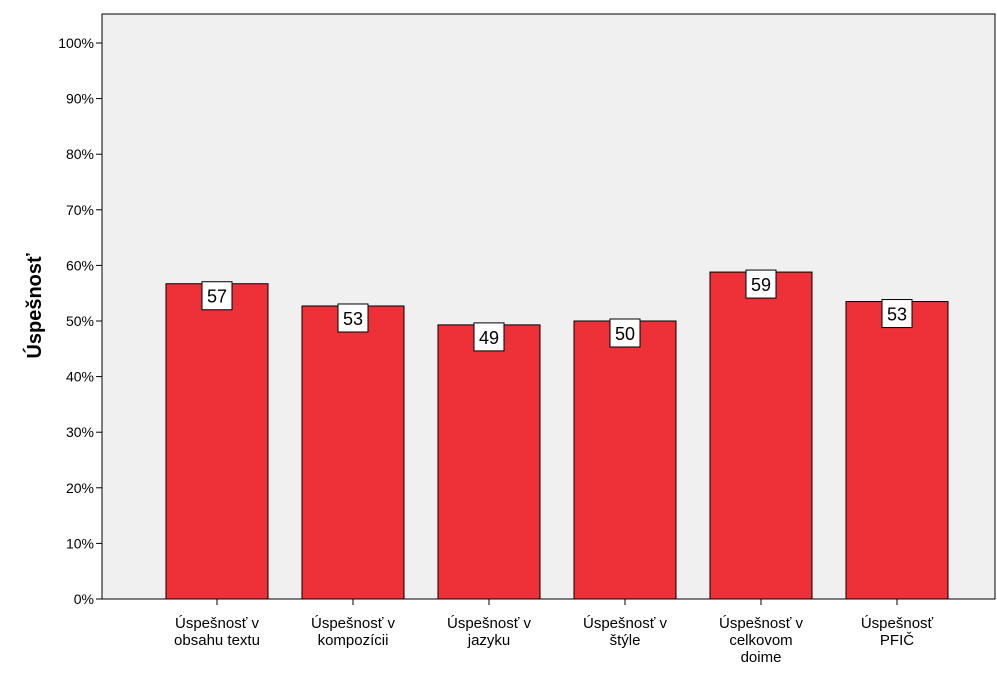  Describe the element at coordinates (80, 488) in the screenshot. I see `y-tick-label: 20%` at that location.